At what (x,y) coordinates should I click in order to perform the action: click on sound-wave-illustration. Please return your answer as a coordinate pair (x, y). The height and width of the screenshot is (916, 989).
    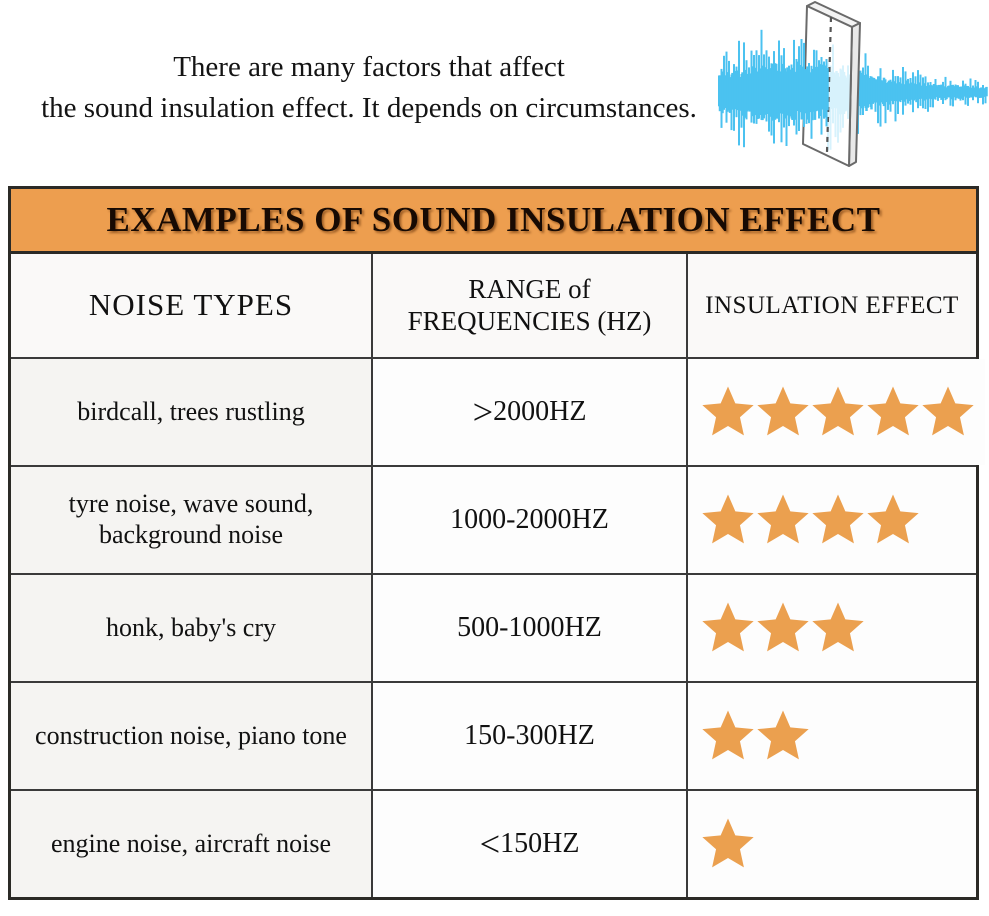
    Looking at the image, I should click on (846, 89).